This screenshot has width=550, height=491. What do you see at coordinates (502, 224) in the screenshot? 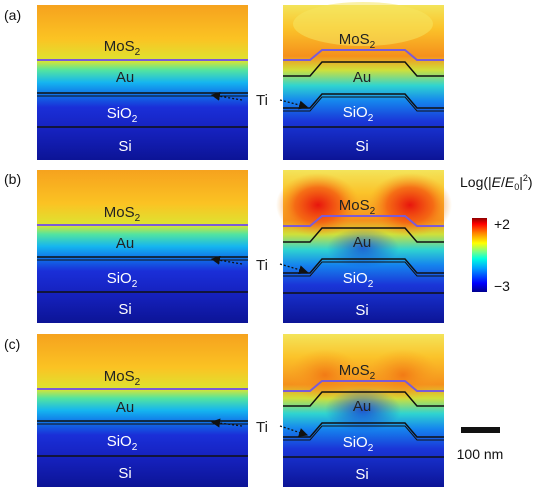
I see `colorbar-max-label: +2` at bounding box center [502, 224].